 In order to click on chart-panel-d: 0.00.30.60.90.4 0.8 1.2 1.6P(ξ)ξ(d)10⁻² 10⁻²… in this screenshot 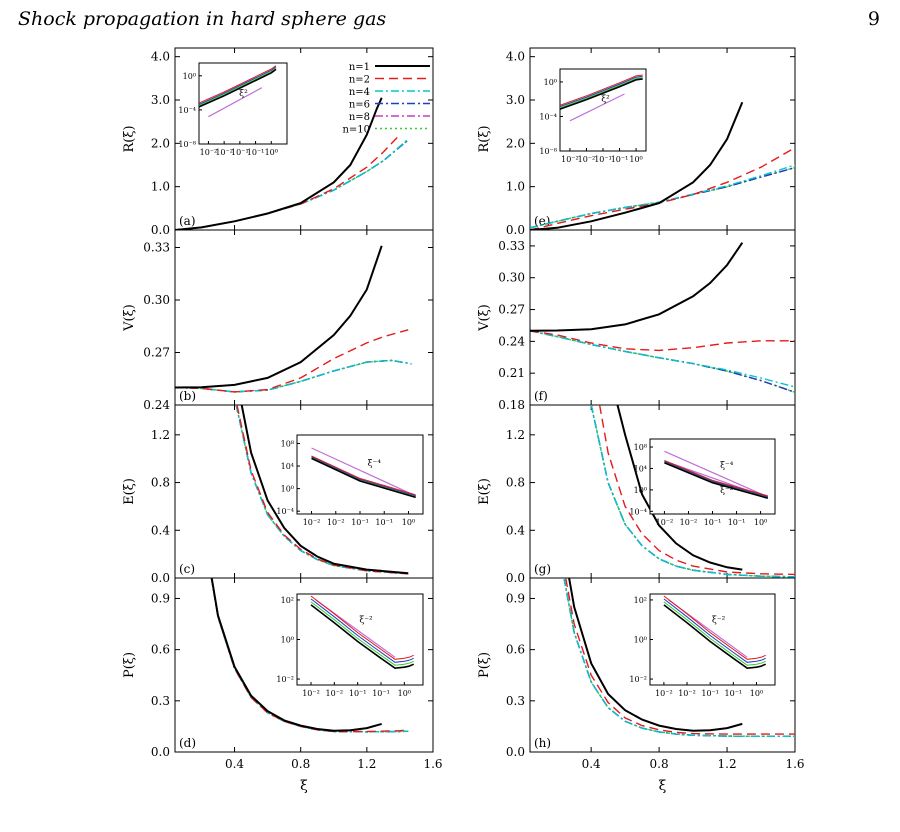, I will do `click(282, 685)`.